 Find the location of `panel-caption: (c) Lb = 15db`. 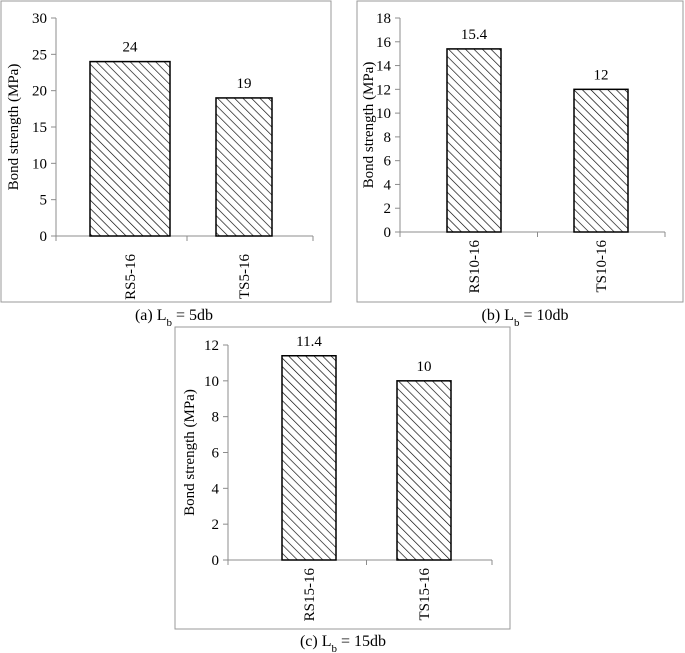

panel-caption: (c) Lb = 15db is located at coordinates (343, 643).